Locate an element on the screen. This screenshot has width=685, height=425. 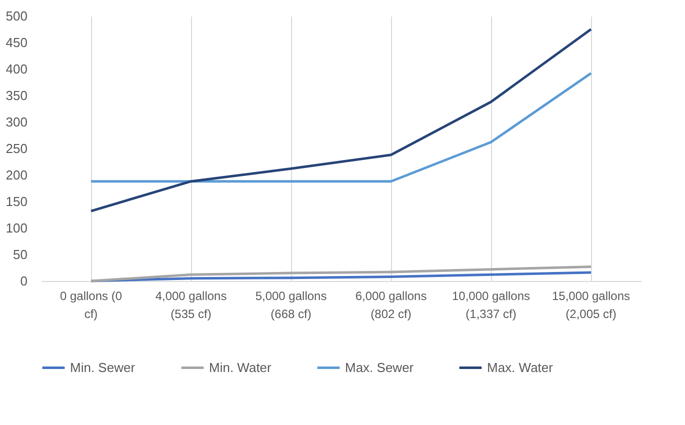
x-tick-label: 5,000 gallons (668 cf) is located at coordinates (291, 305).